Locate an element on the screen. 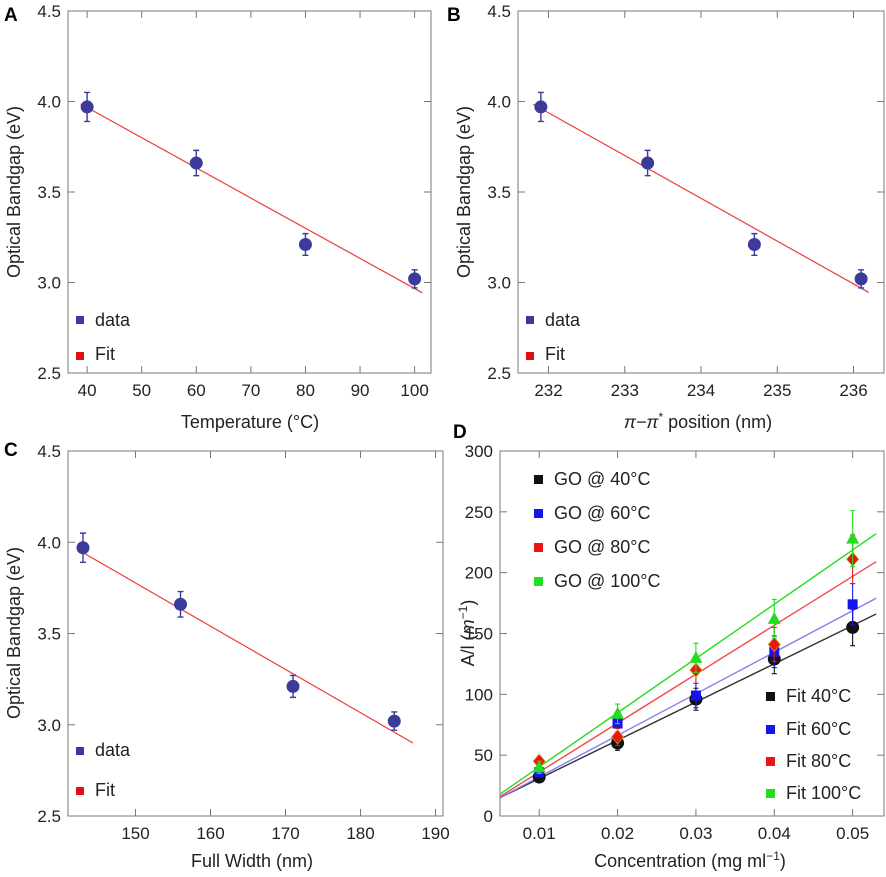  legend-go60-marker is located at coordinates (538, 513).